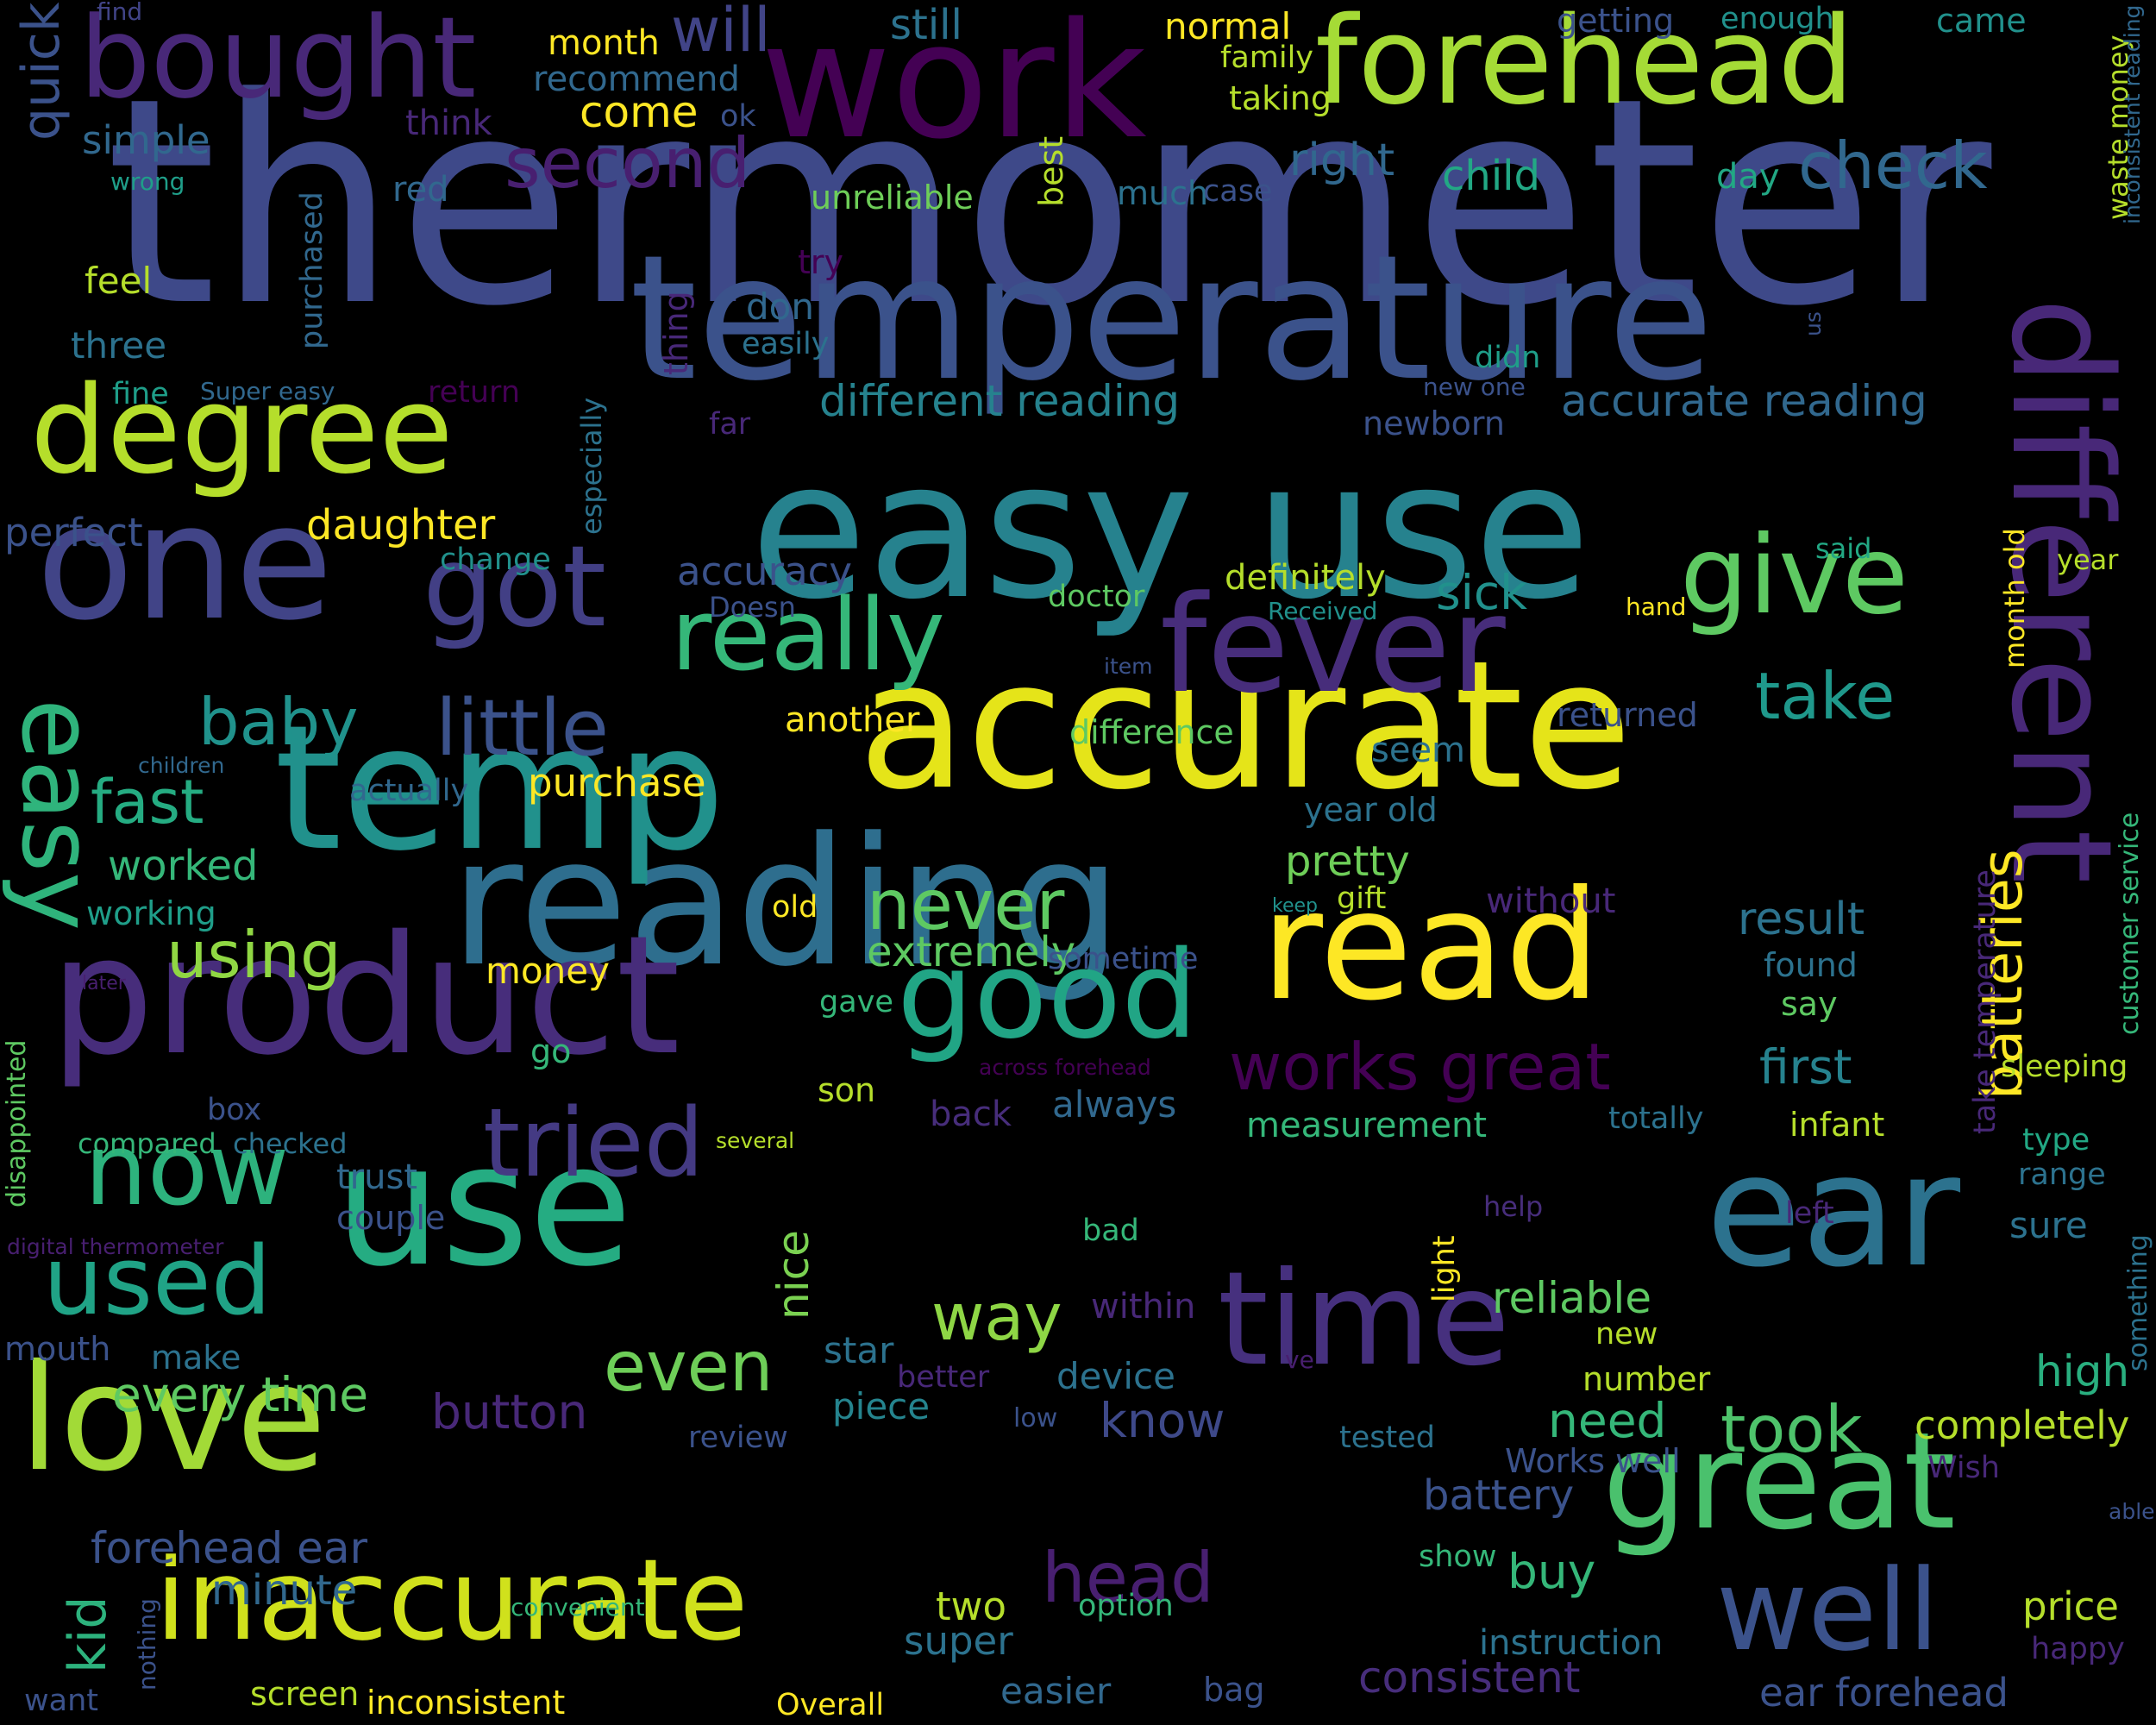 Image resolution: width=2156 pixels, height=1725 pixels. I want to click on word-way: way, so click(996, 1317).